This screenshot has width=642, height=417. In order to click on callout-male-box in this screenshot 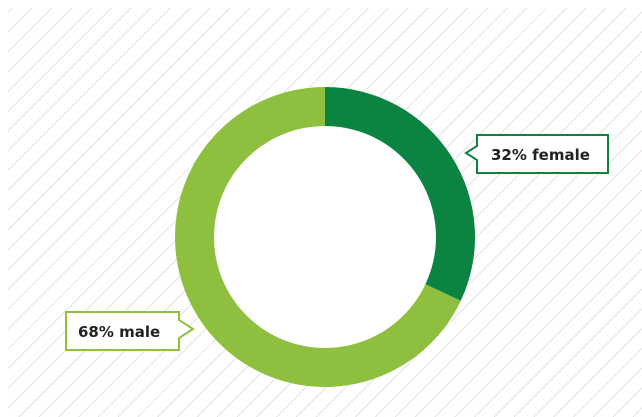, I will do `click(130, 331)`.